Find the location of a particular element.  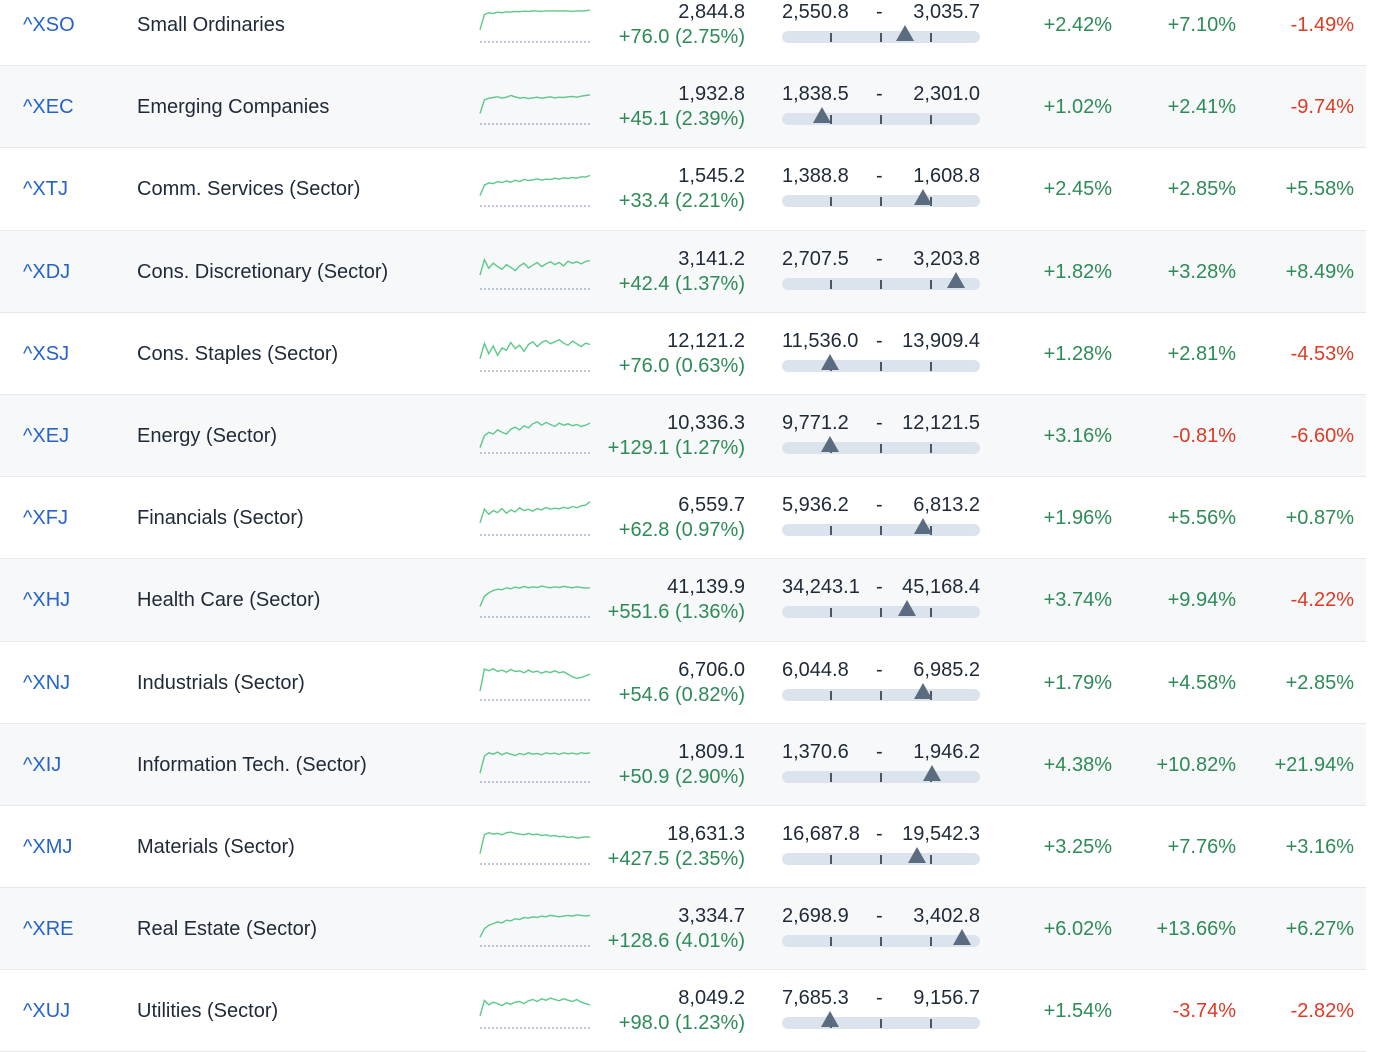

index-name: Real Estate (Sector) is located at coordinates (227, 929).